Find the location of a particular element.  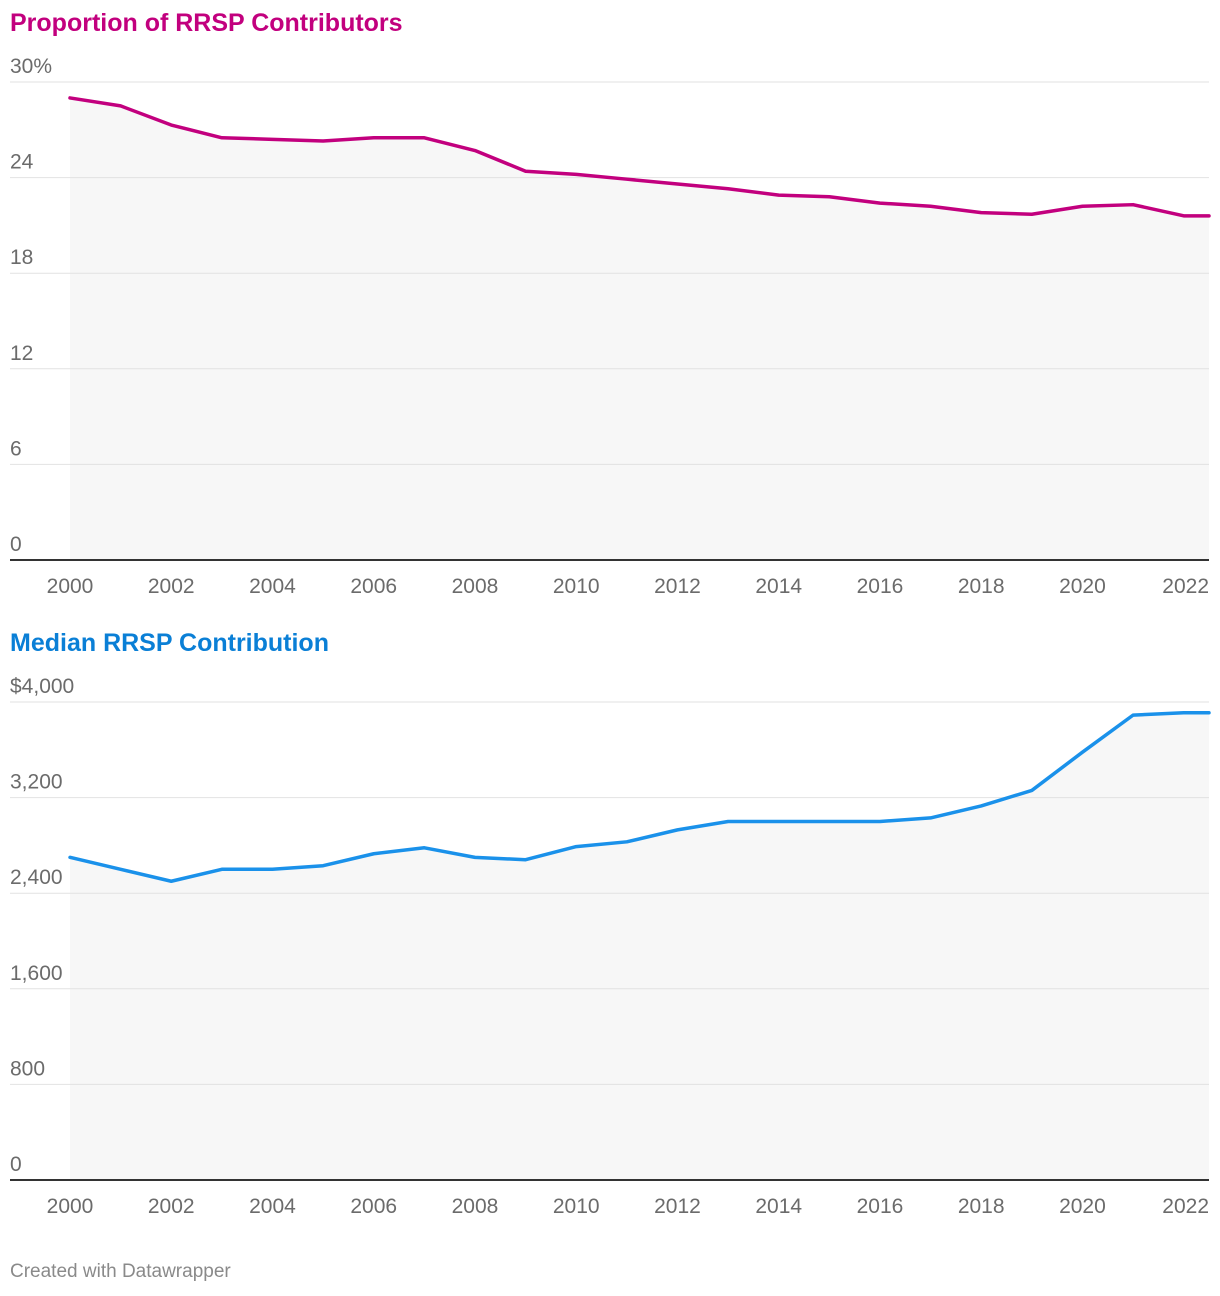

chart-2-x-tick-label: 2008 is located at coordinates (475, 1206).